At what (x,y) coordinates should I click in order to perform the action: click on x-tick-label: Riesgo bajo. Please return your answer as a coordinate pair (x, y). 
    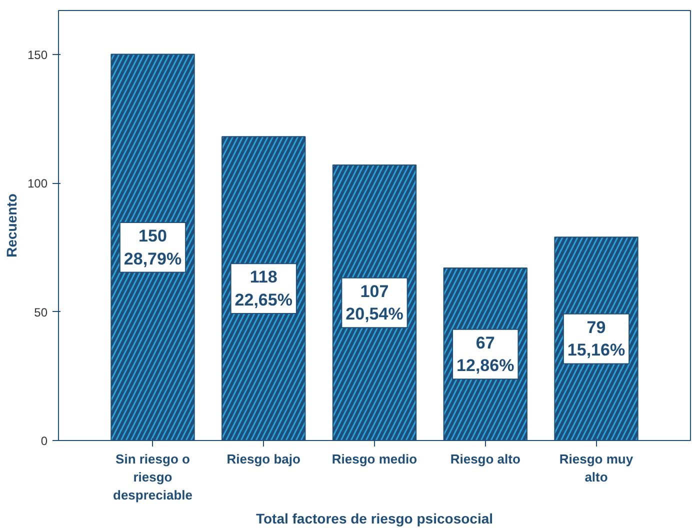
    Looking at the image, I should click on (263, 459).